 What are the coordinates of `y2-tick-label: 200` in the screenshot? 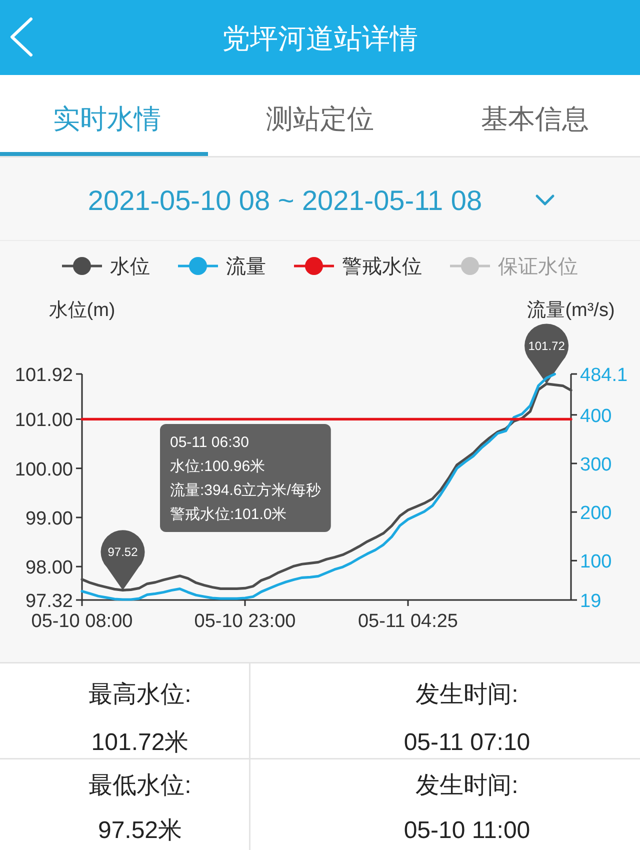 It's located at (596, 513).